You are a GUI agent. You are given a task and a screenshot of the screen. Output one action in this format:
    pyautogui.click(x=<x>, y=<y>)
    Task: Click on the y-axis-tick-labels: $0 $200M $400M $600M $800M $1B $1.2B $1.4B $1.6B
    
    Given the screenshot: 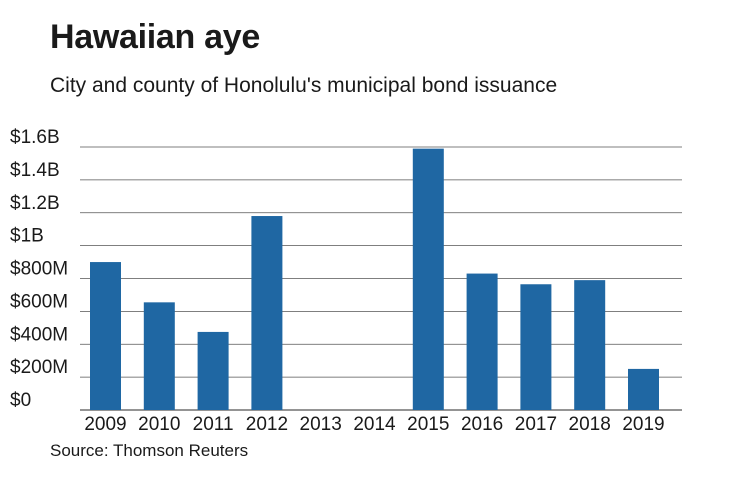 What is the action you would take?
    pyautogui.click(x=39, y=269)
    